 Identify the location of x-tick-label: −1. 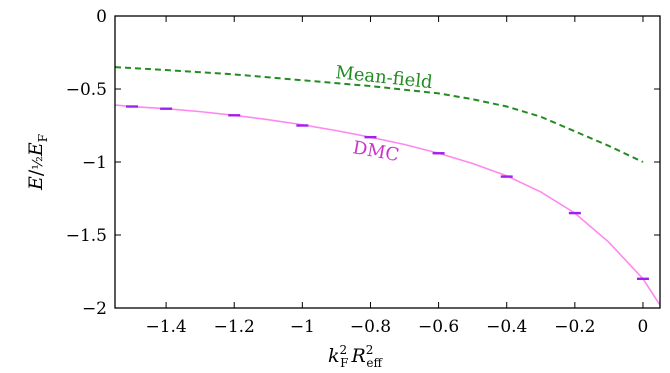
(302, 327).